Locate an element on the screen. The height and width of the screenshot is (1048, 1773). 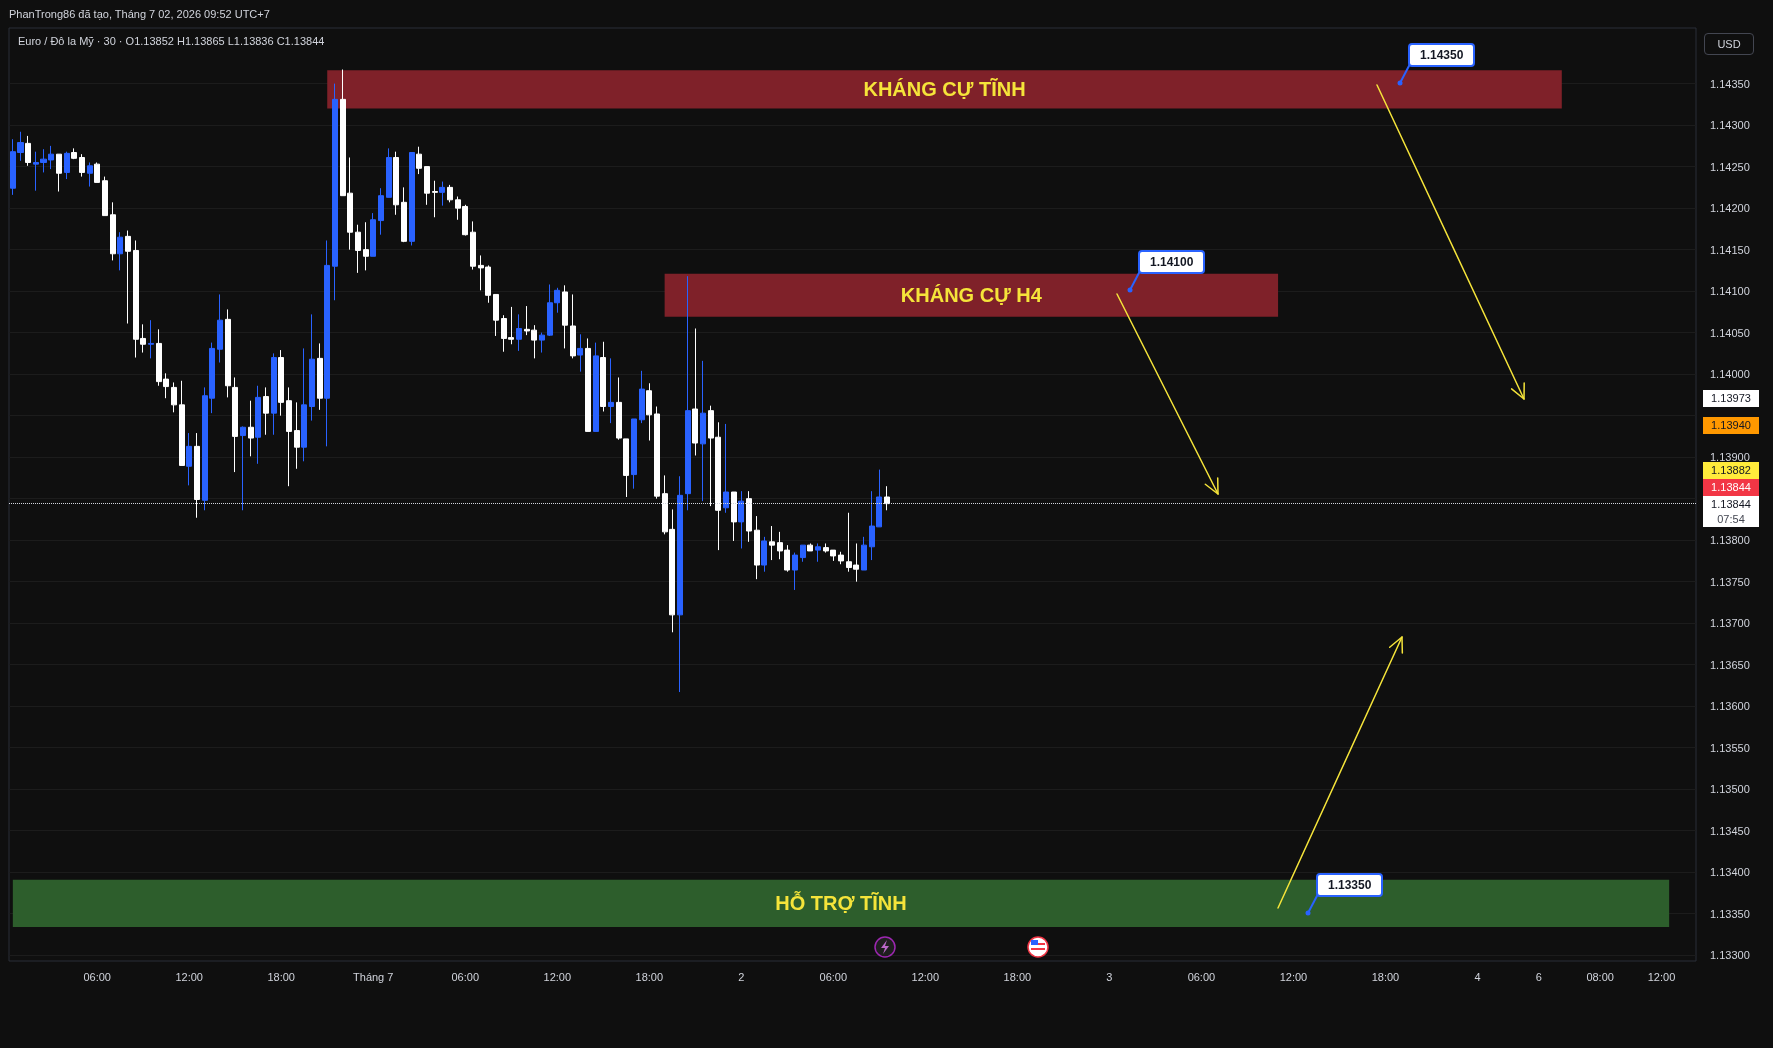
text: 1.13882 is located at coordinates (1731, 470).